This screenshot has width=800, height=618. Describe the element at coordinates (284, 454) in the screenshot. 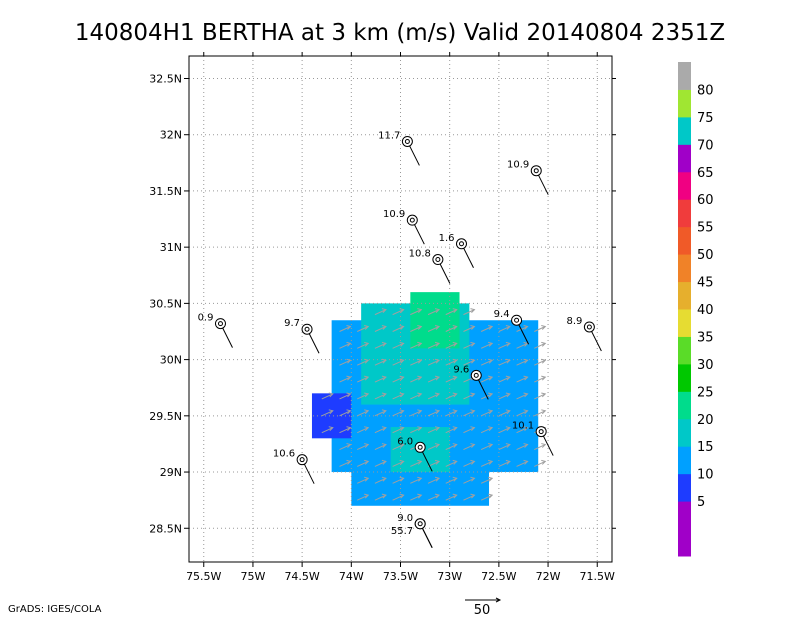

I see `station-label-12: 10.6` at that location.